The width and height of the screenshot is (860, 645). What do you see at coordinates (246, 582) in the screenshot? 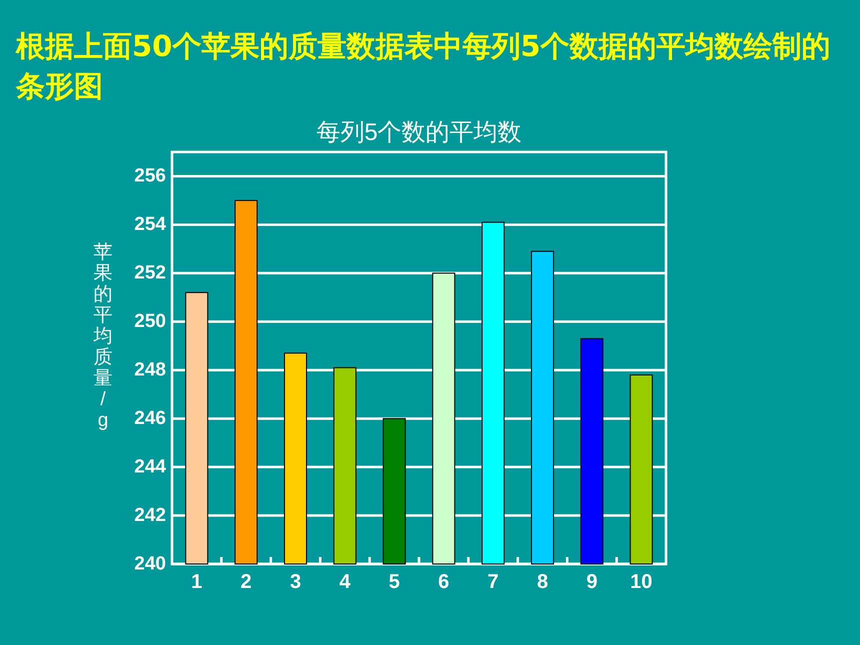
I see `x-tick-label: 2` at bounding box center [246, 582].